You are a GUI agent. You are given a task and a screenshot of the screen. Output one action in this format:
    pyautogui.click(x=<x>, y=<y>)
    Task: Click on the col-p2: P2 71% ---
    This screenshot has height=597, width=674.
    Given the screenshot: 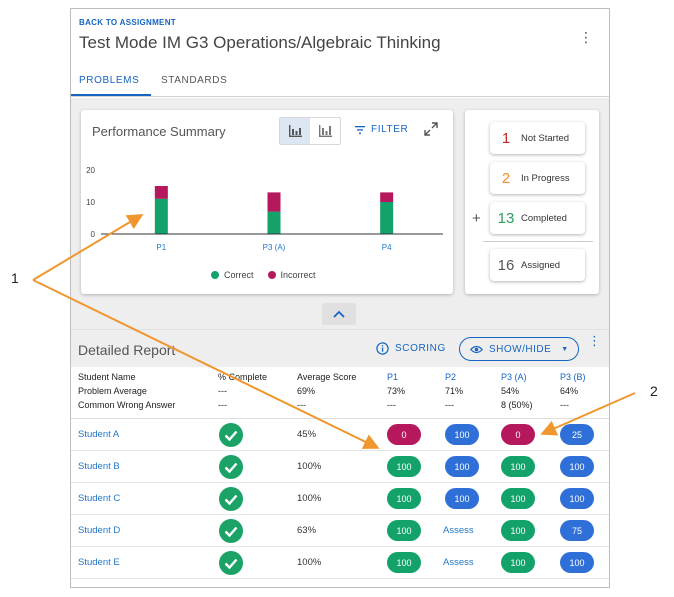 What is the action you would take?
    pyautogui.click(x=454, y=391)
    